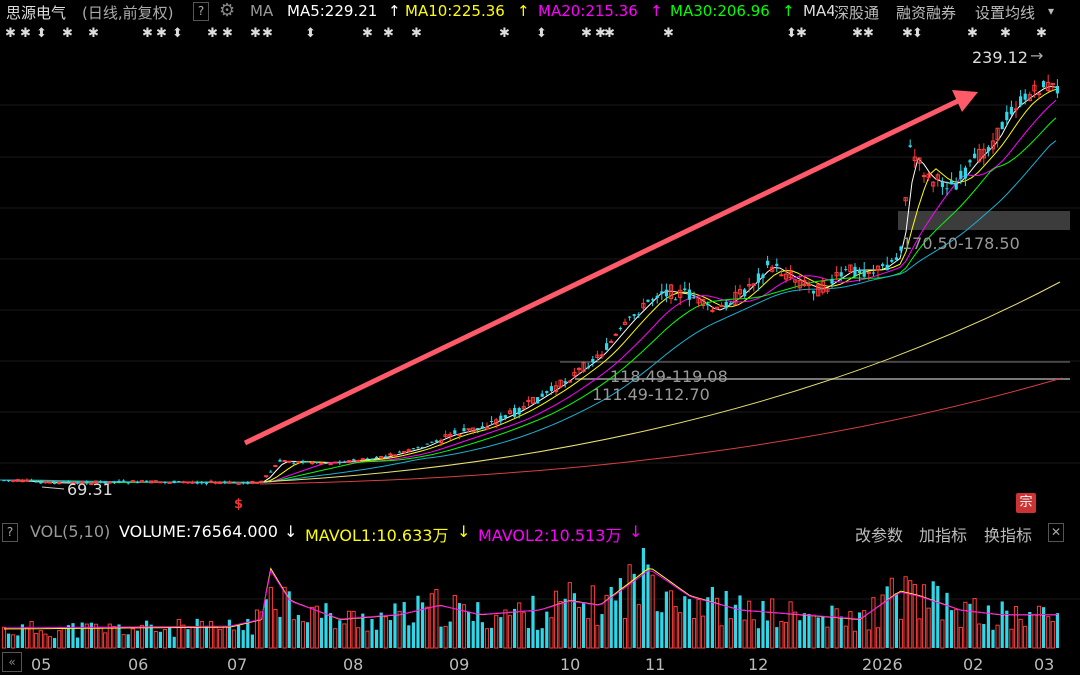 This screenshot has width=1080, height=675. What do you see at coordinates (1056, 532) in the screenshot?
I see `close-icon: ✕` at bounding box center [1056, 532].